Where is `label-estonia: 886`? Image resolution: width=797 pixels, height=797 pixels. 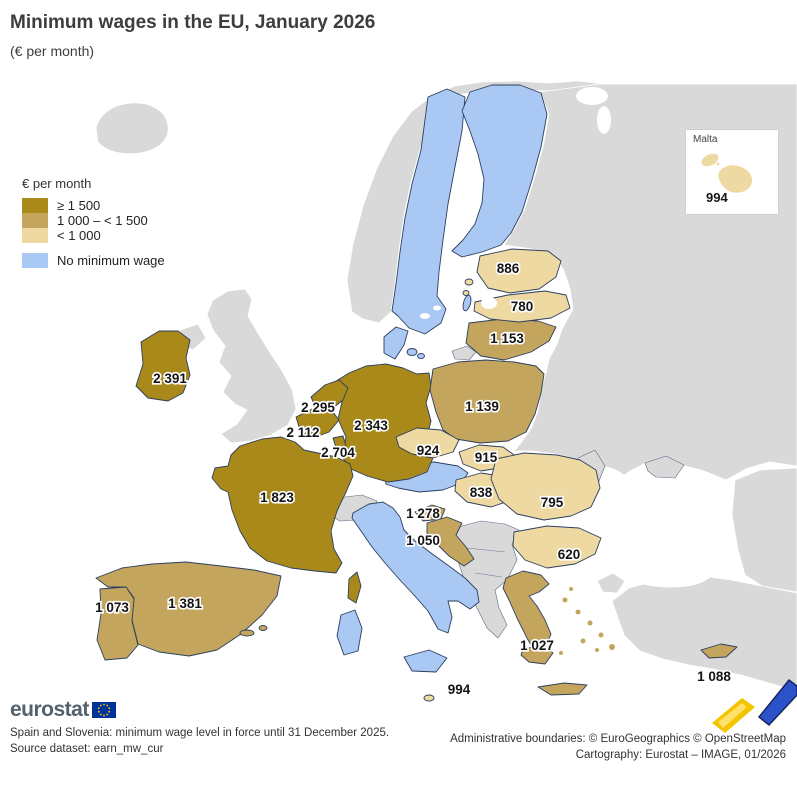 label-estonia: 886 is located at coordinates (508, 268).